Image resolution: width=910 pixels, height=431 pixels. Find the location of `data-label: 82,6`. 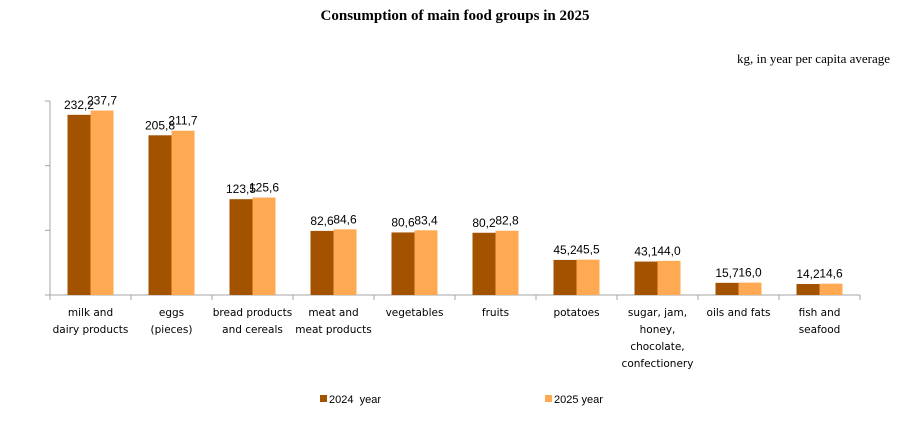

data-label: 82,6 is located at coordinates (322, 221).